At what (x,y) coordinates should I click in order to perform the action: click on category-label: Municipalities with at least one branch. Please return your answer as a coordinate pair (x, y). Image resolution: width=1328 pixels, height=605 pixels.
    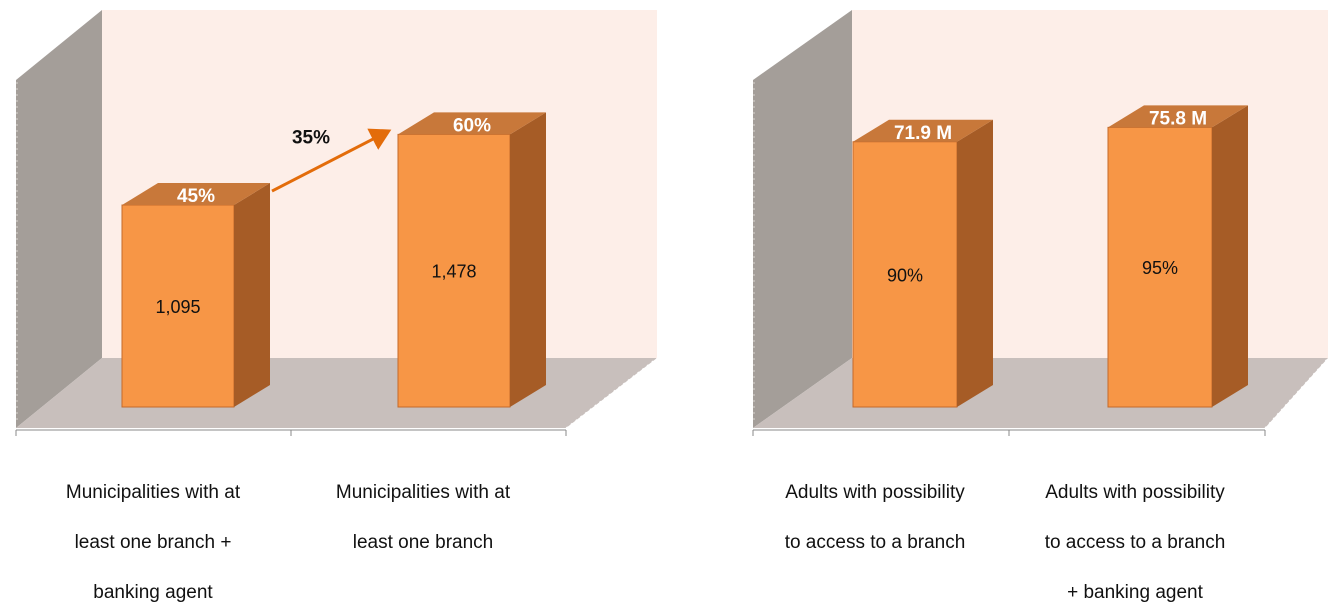
    Looking at the image, I should click on (423, 505).